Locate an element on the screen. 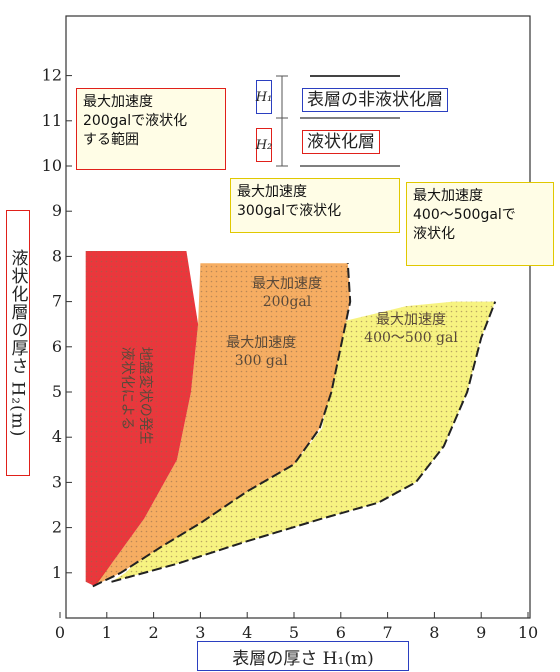  zone-label-red: 液状化による 地盤変状の発生 is located at coordinates (136, 396).